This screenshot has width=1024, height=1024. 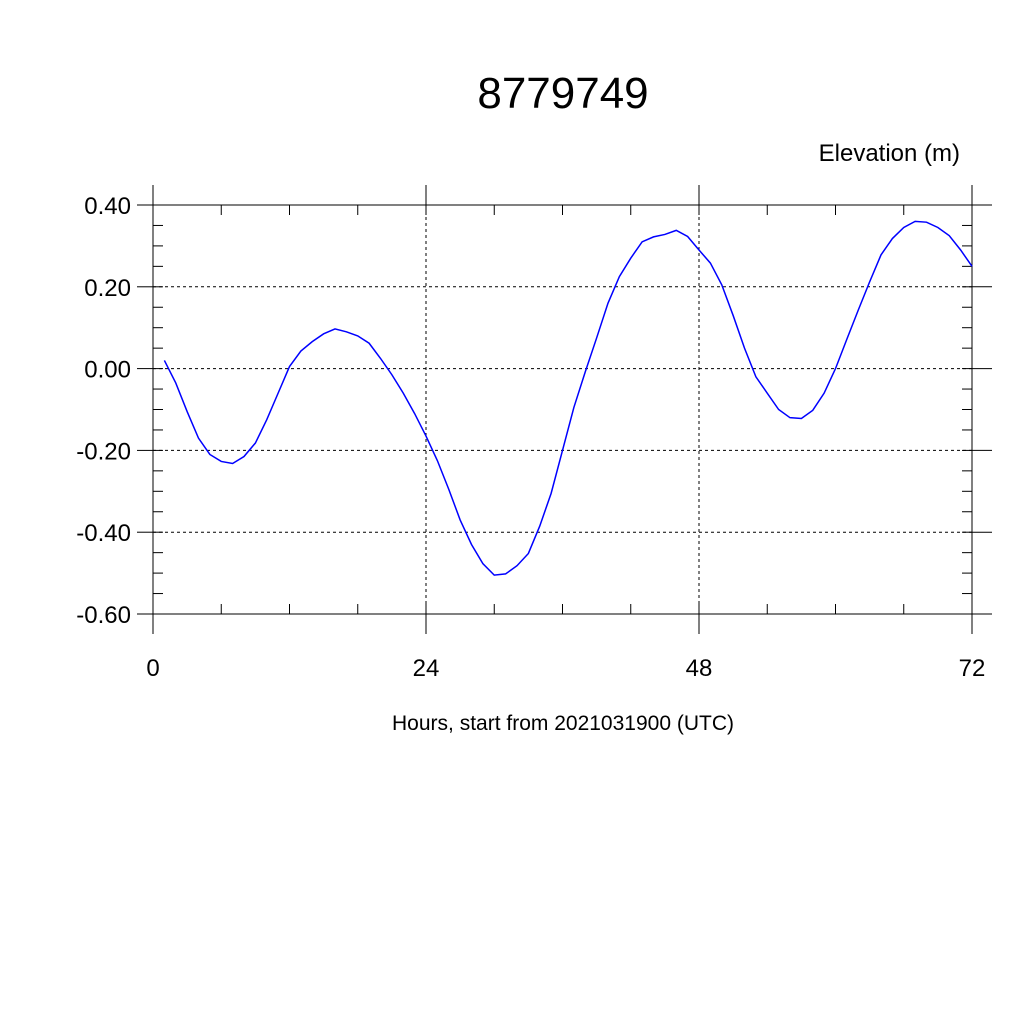 What do you see at coordinates (889, 153) in the screenshot?
I see `unit-label: Elevation (m)` at bounding box center [889, 153].